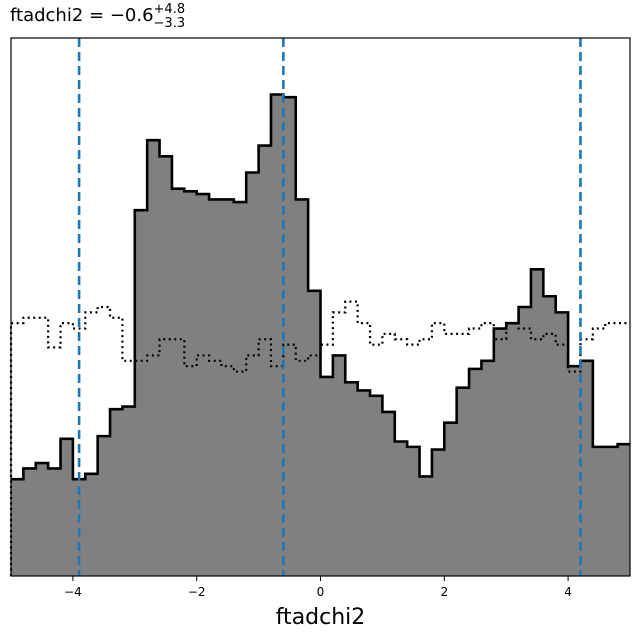 The width and height of the screenshot is (640, 639). Describe the element at coordinates (444, 592) in the screenshot. I see `x-tick-label: 2` at that location.